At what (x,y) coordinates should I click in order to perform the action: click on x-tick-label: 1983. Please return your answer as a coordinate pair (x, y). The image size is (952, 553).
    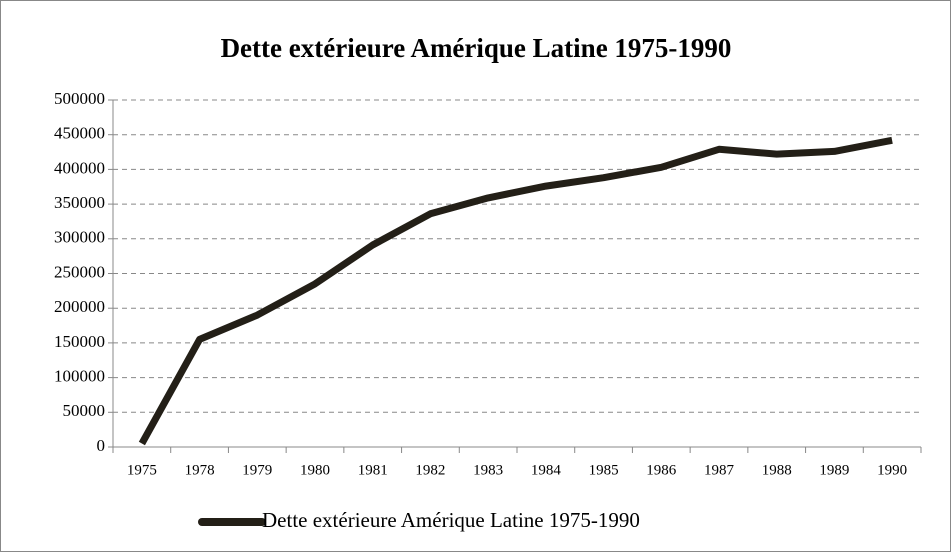
    Looking at the image, I should click on (488, 470).